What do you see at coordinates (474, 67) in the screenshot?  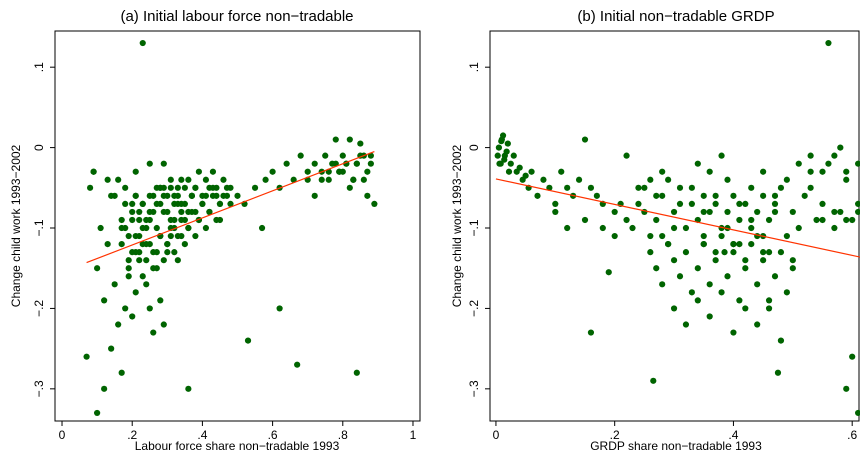 I see `y-tick-label: .1` at bounding box center [474, 67].